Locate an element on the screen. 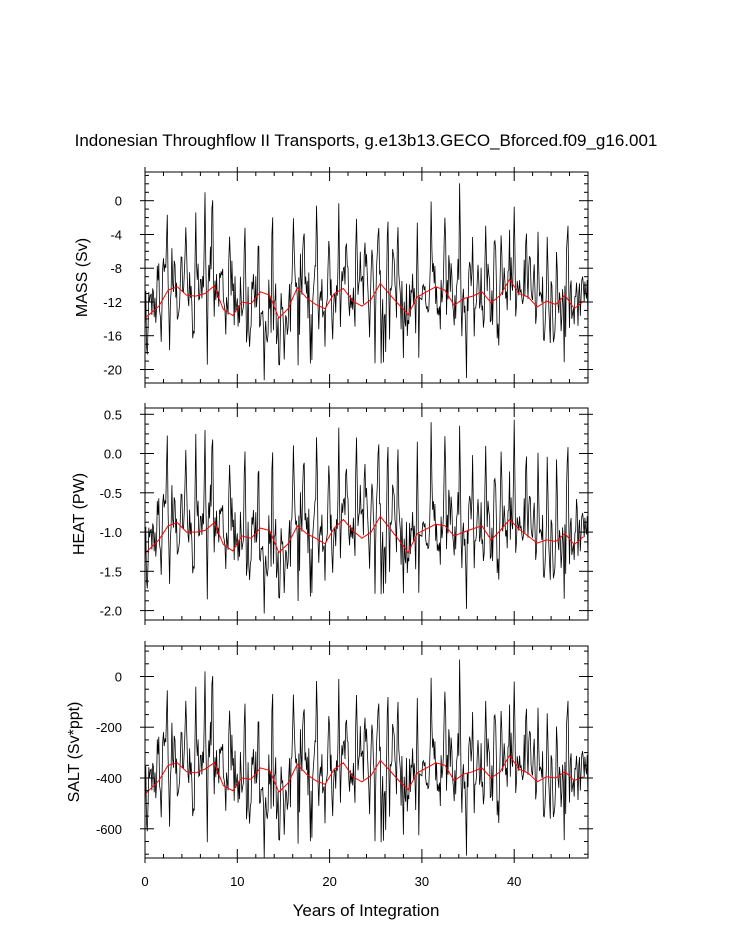 The width and height of the screenshot is (733, 945). heat-y-tick-label: 0.0 is located at coordinates (113, 454).